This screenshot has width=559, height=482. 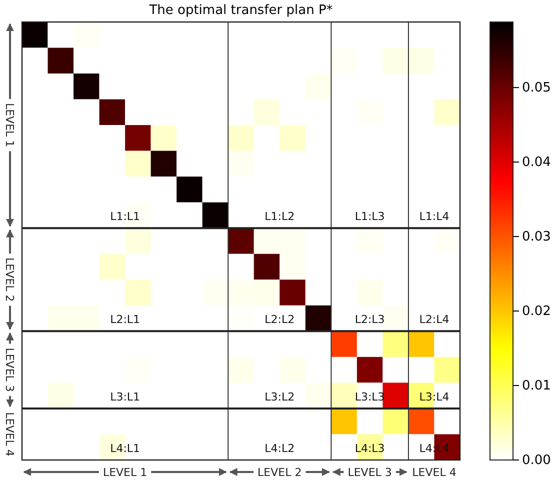 What do you see at coordinates (434, 397) in the screenshot?
I see `annotation: L3:L4` at bounding box center [434, 397].